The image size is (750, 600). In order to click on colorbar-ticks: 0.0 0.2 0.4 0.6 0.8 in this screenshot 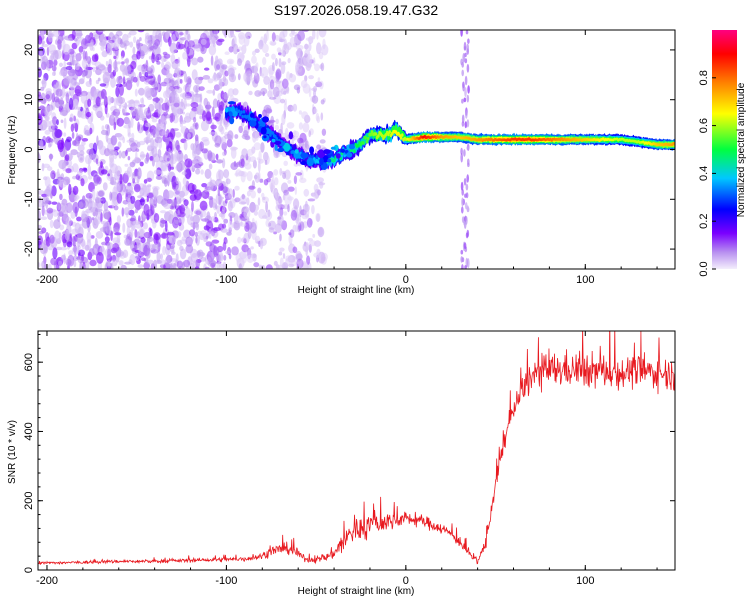, I will do `click(707, 173)`.